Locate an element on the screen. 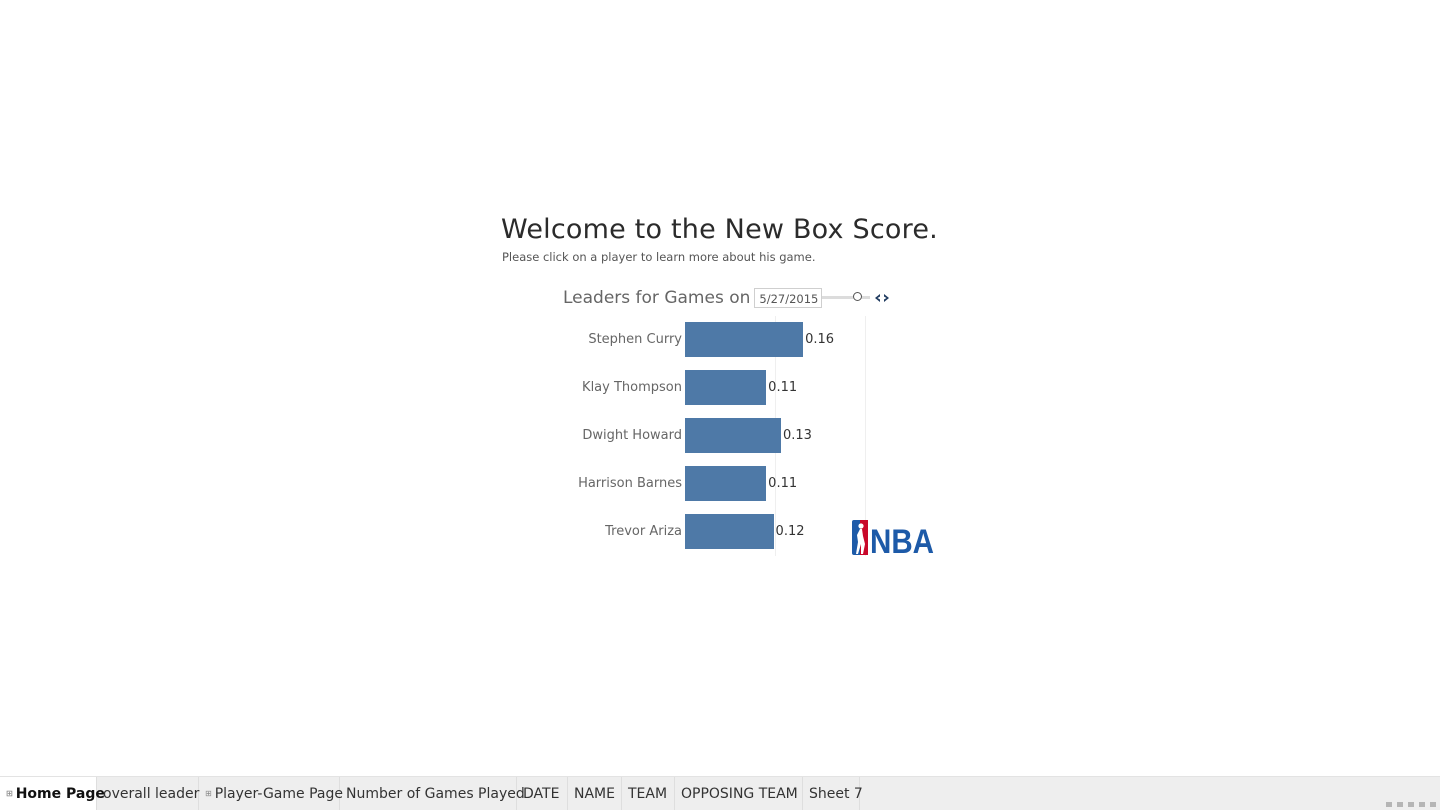 This screenshot has height=810, width=1440. slider-thumb is located at coordinates (857, 296).